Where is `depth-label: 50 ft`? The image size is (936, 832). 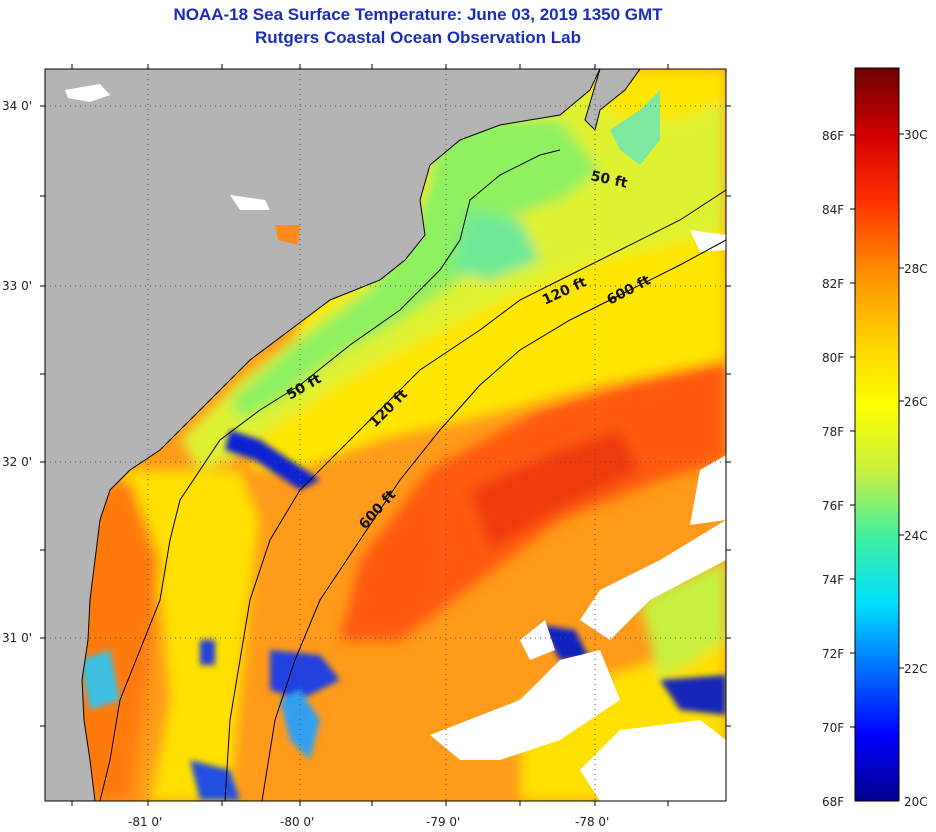 depth-label: 50 ft is located at coordinates (609, 179).